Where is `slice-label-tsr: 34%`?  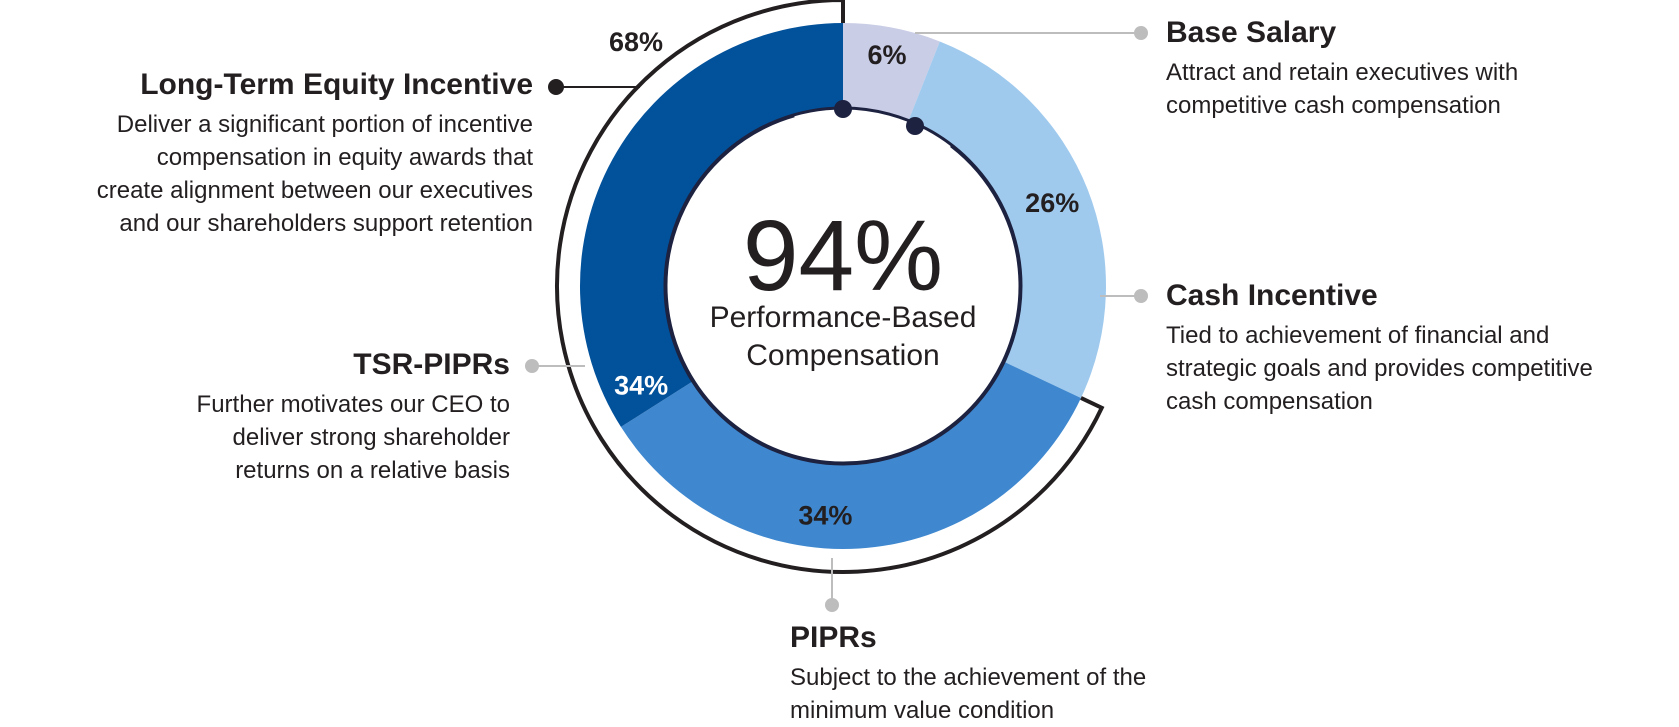 slice-label-tsr: 34% is located at coordinates (641, 385).